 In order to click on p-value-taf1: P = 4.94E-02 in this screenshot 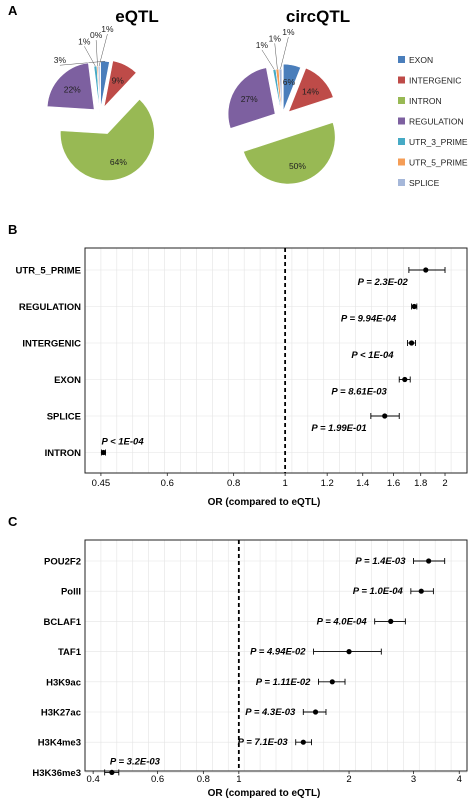, I will do `click(278, 652)`.